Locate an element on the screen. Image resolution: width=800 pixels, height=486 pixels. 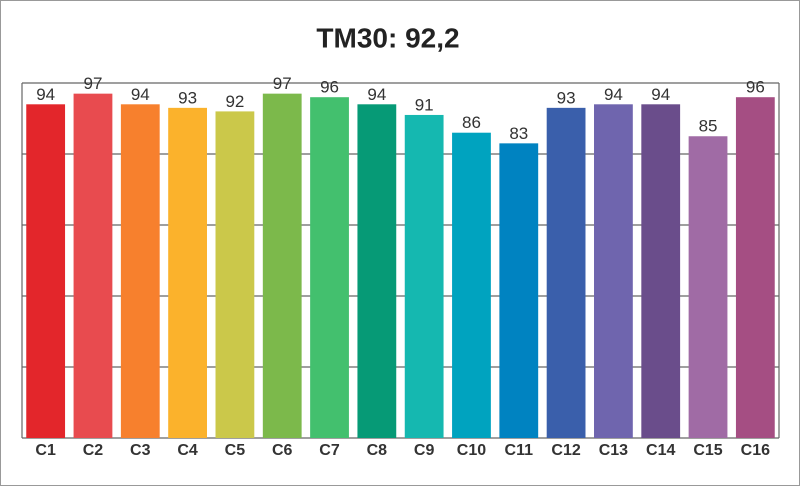
value-label: 91 is located at coordinates (424, 104).